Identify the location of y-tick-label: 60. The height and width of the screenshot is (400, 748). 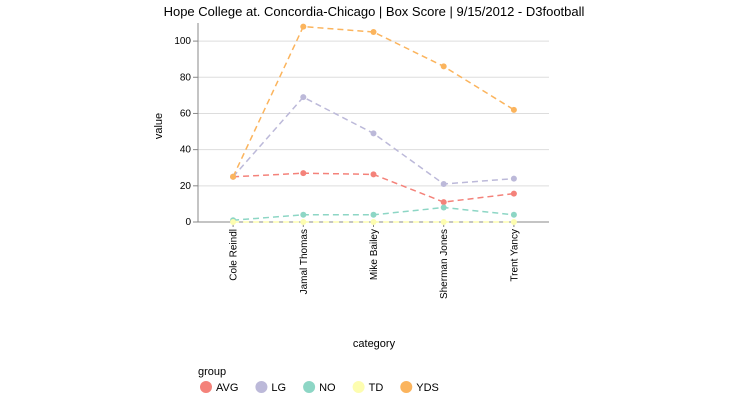
(186, 113).